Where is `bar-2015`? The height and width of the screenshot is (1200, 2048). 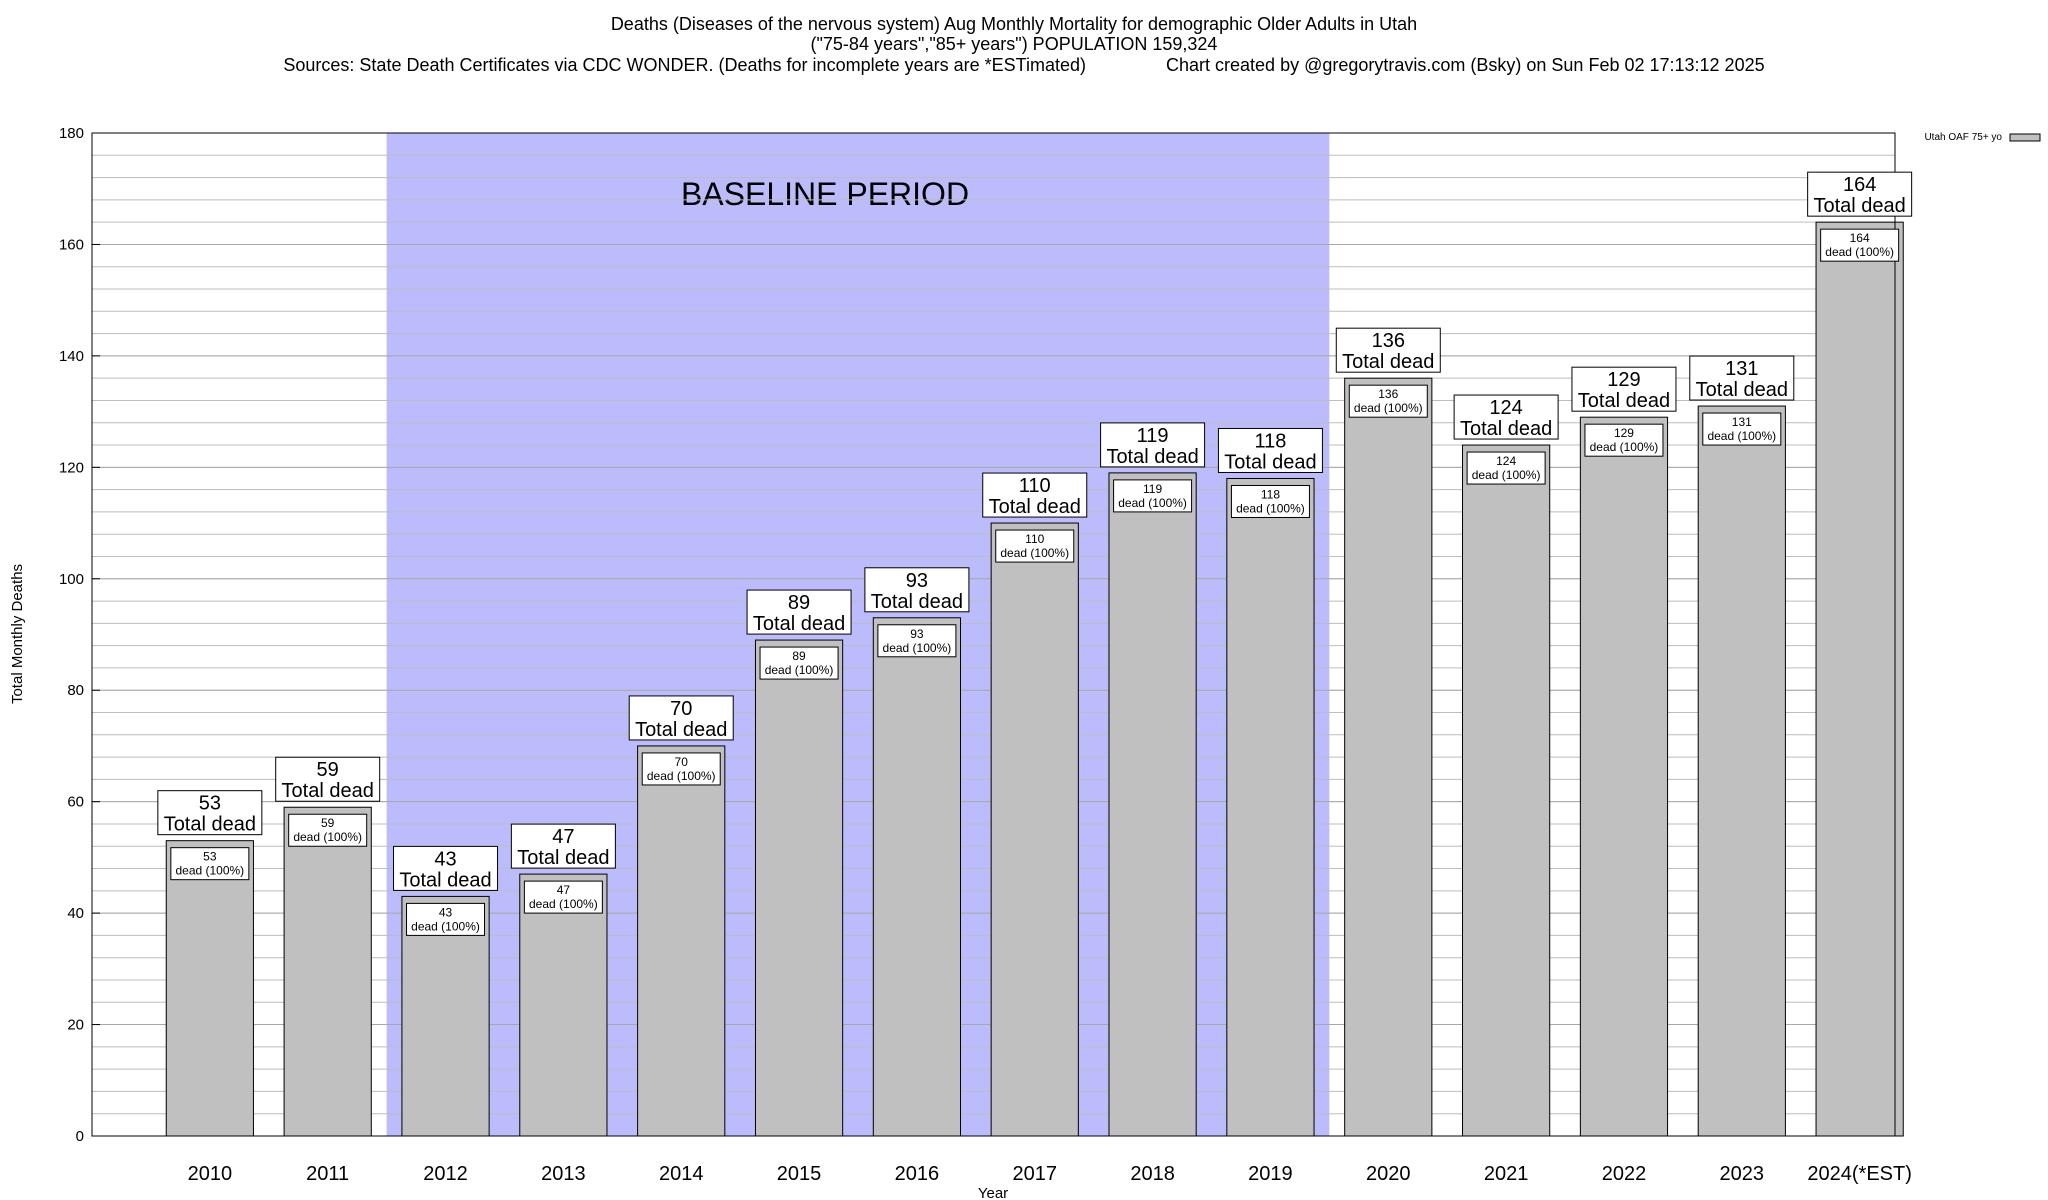 bar-2015 is located at coordinates (799, 888).